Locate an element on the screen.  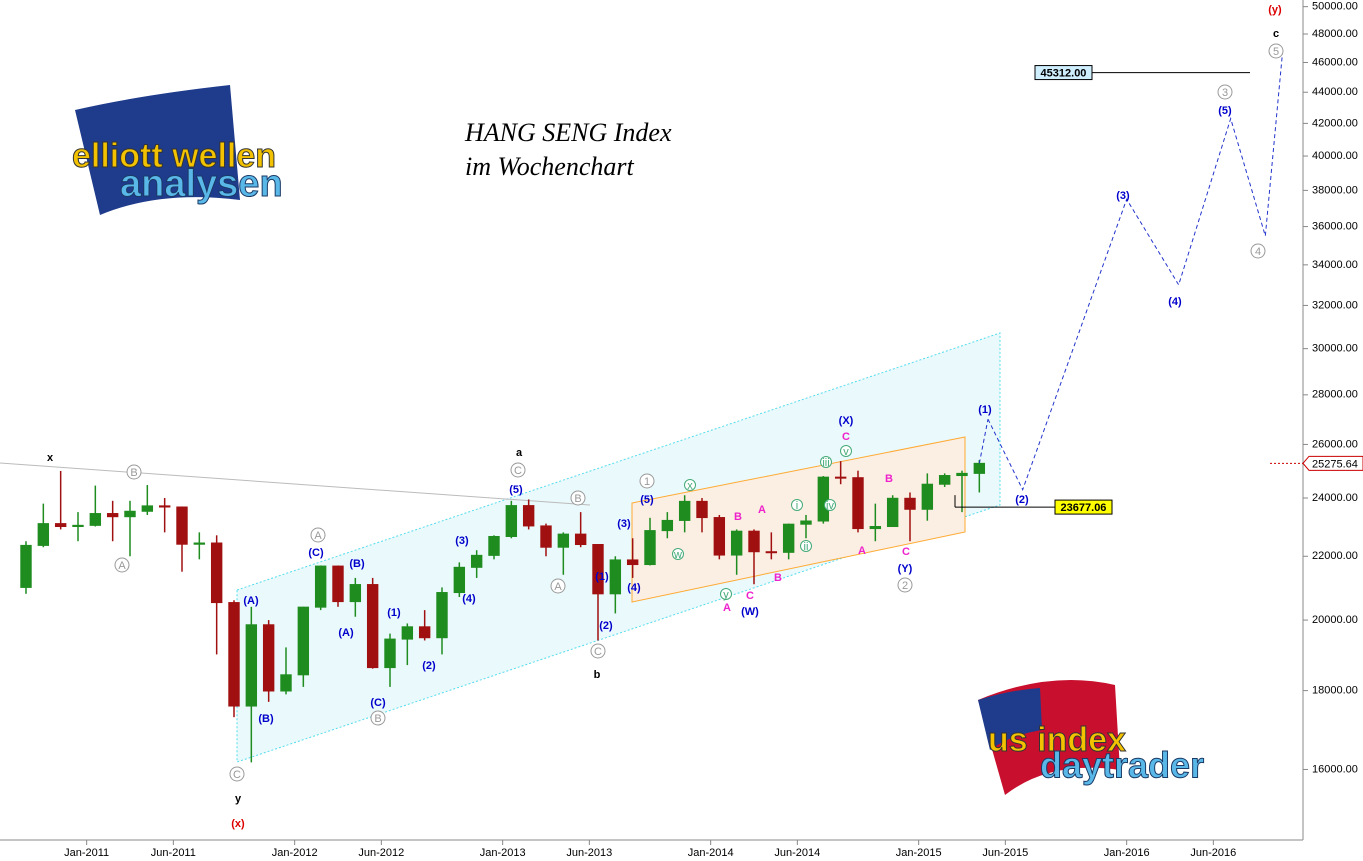
x-tick-label: Jan-2016 is located at coordinates (1127, 853).